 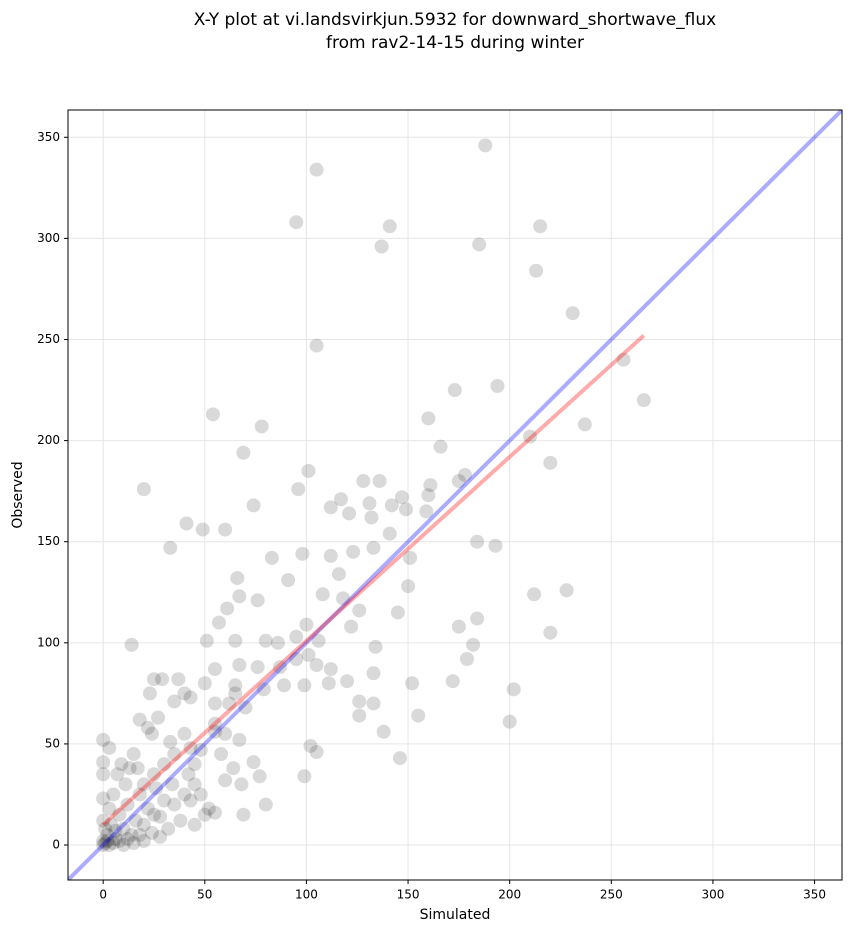 I want to click on x-tick-label: 350, so click(x=814, y=895).